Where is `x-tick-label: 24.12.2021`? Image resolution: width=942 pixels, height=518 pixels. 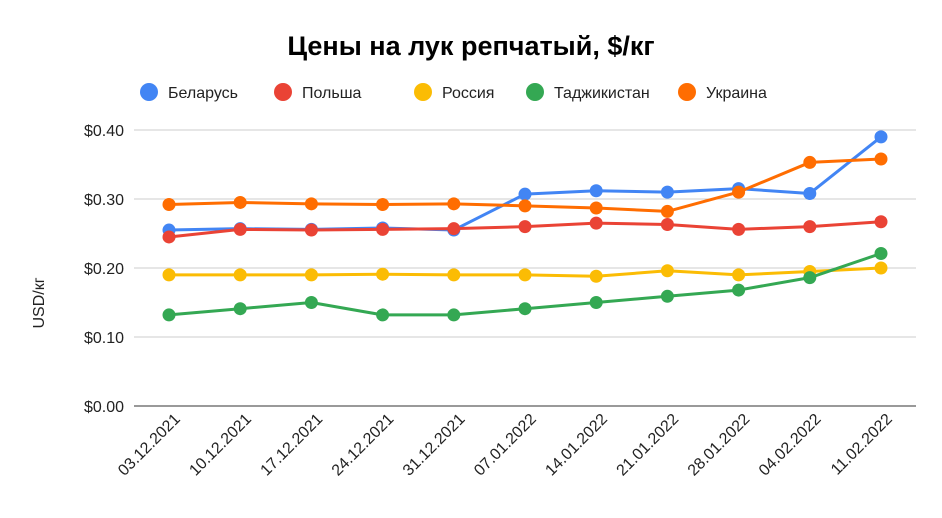 x-tick-label: 24.12.2021 is located at coordinates (363, 445).